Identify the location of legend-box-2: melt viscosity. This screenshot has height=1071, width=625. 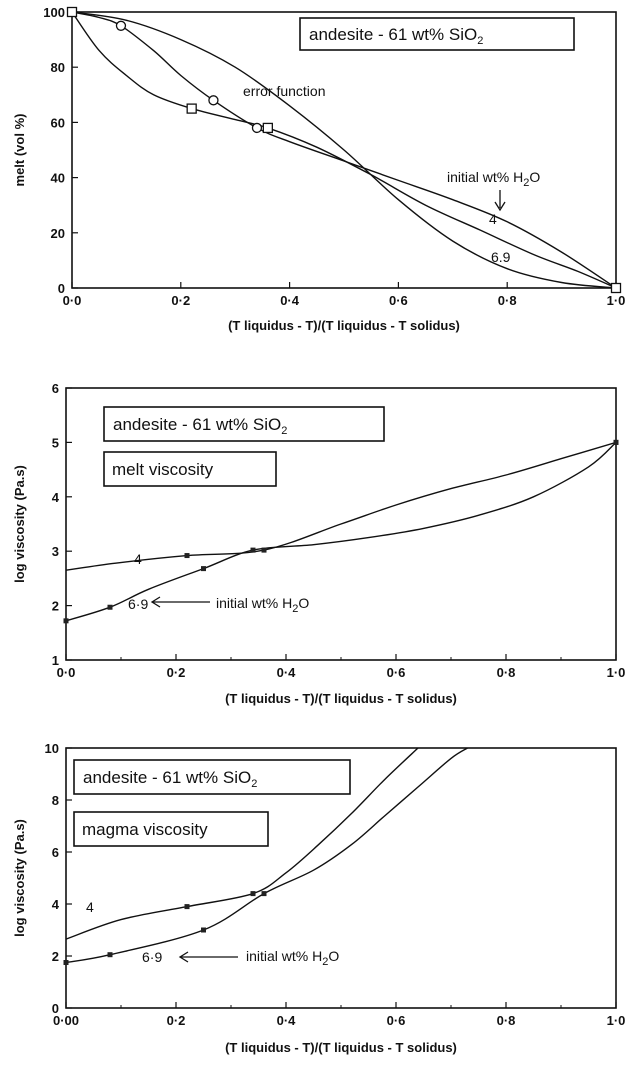
(190, 469).